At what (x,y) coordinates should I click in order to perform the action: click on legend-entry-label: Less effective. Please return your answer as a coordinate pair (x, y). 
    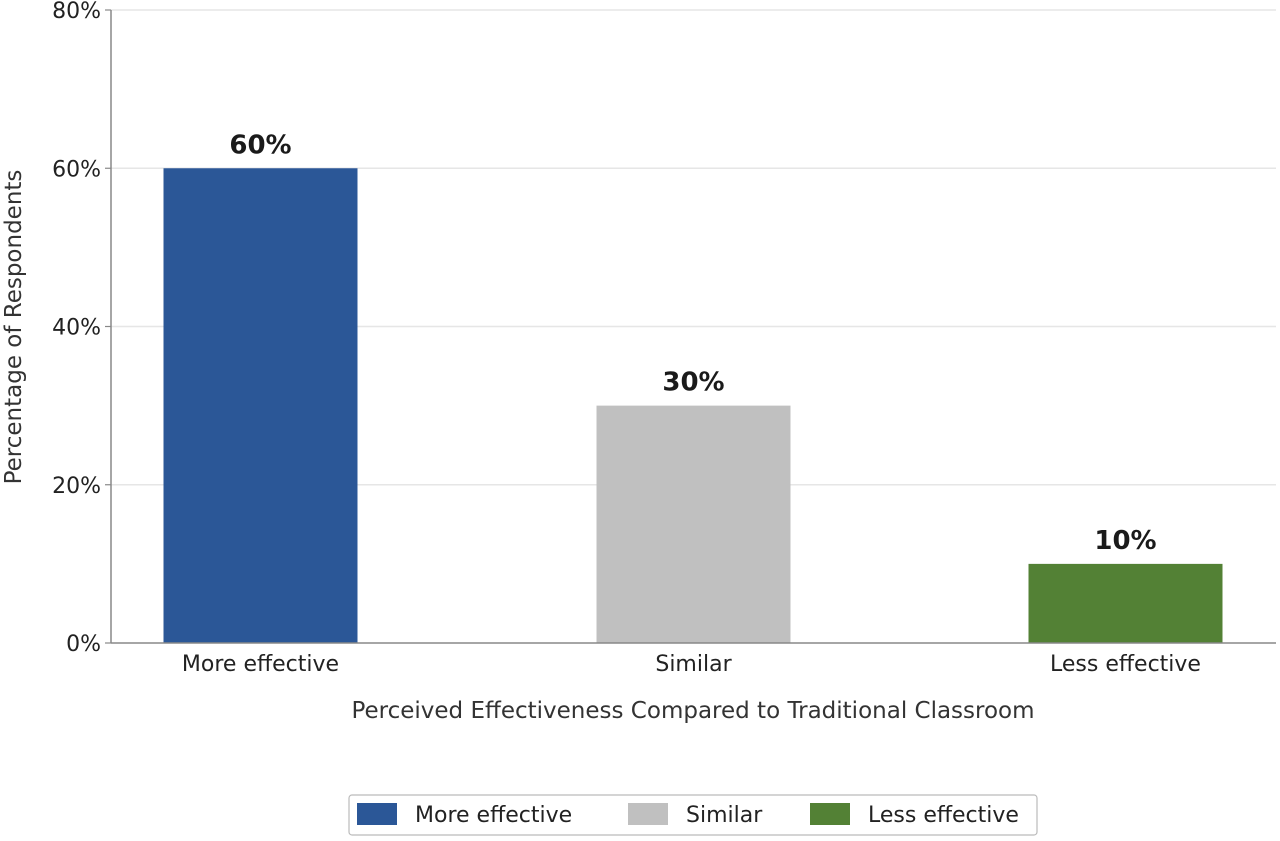
    Looking at the image, I should click on (943, 815).